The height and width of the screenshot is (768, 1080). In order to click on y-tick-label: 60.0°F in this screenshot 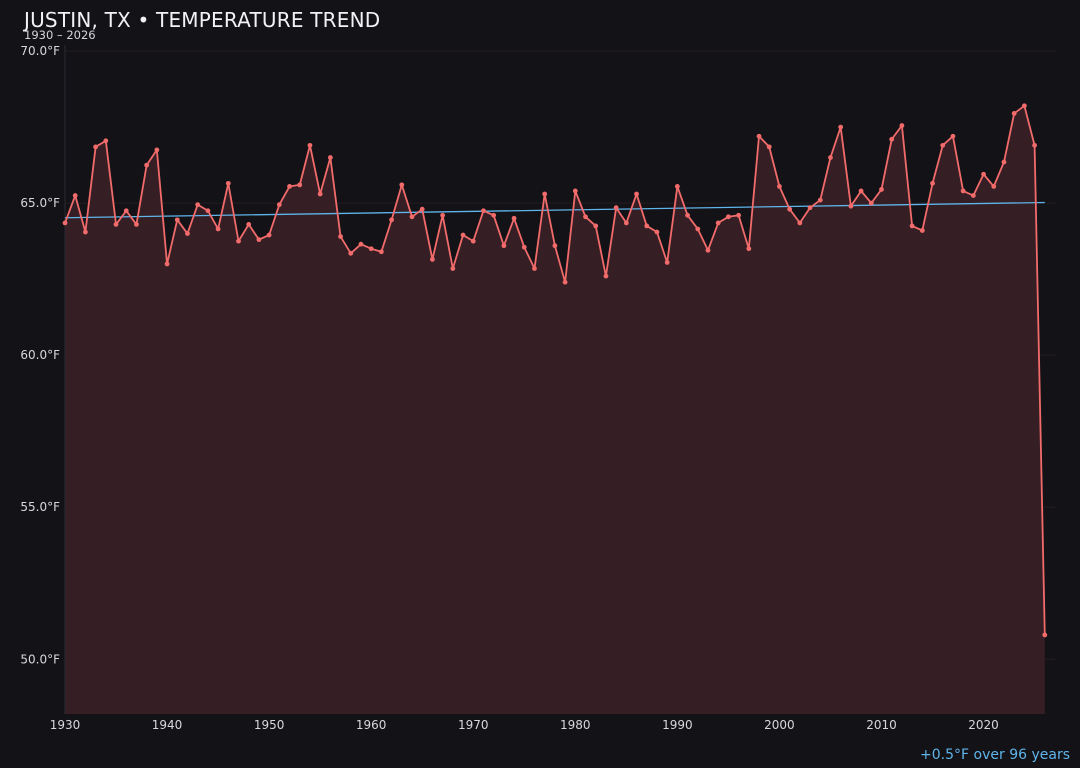, I will do `click(40, 355)`.